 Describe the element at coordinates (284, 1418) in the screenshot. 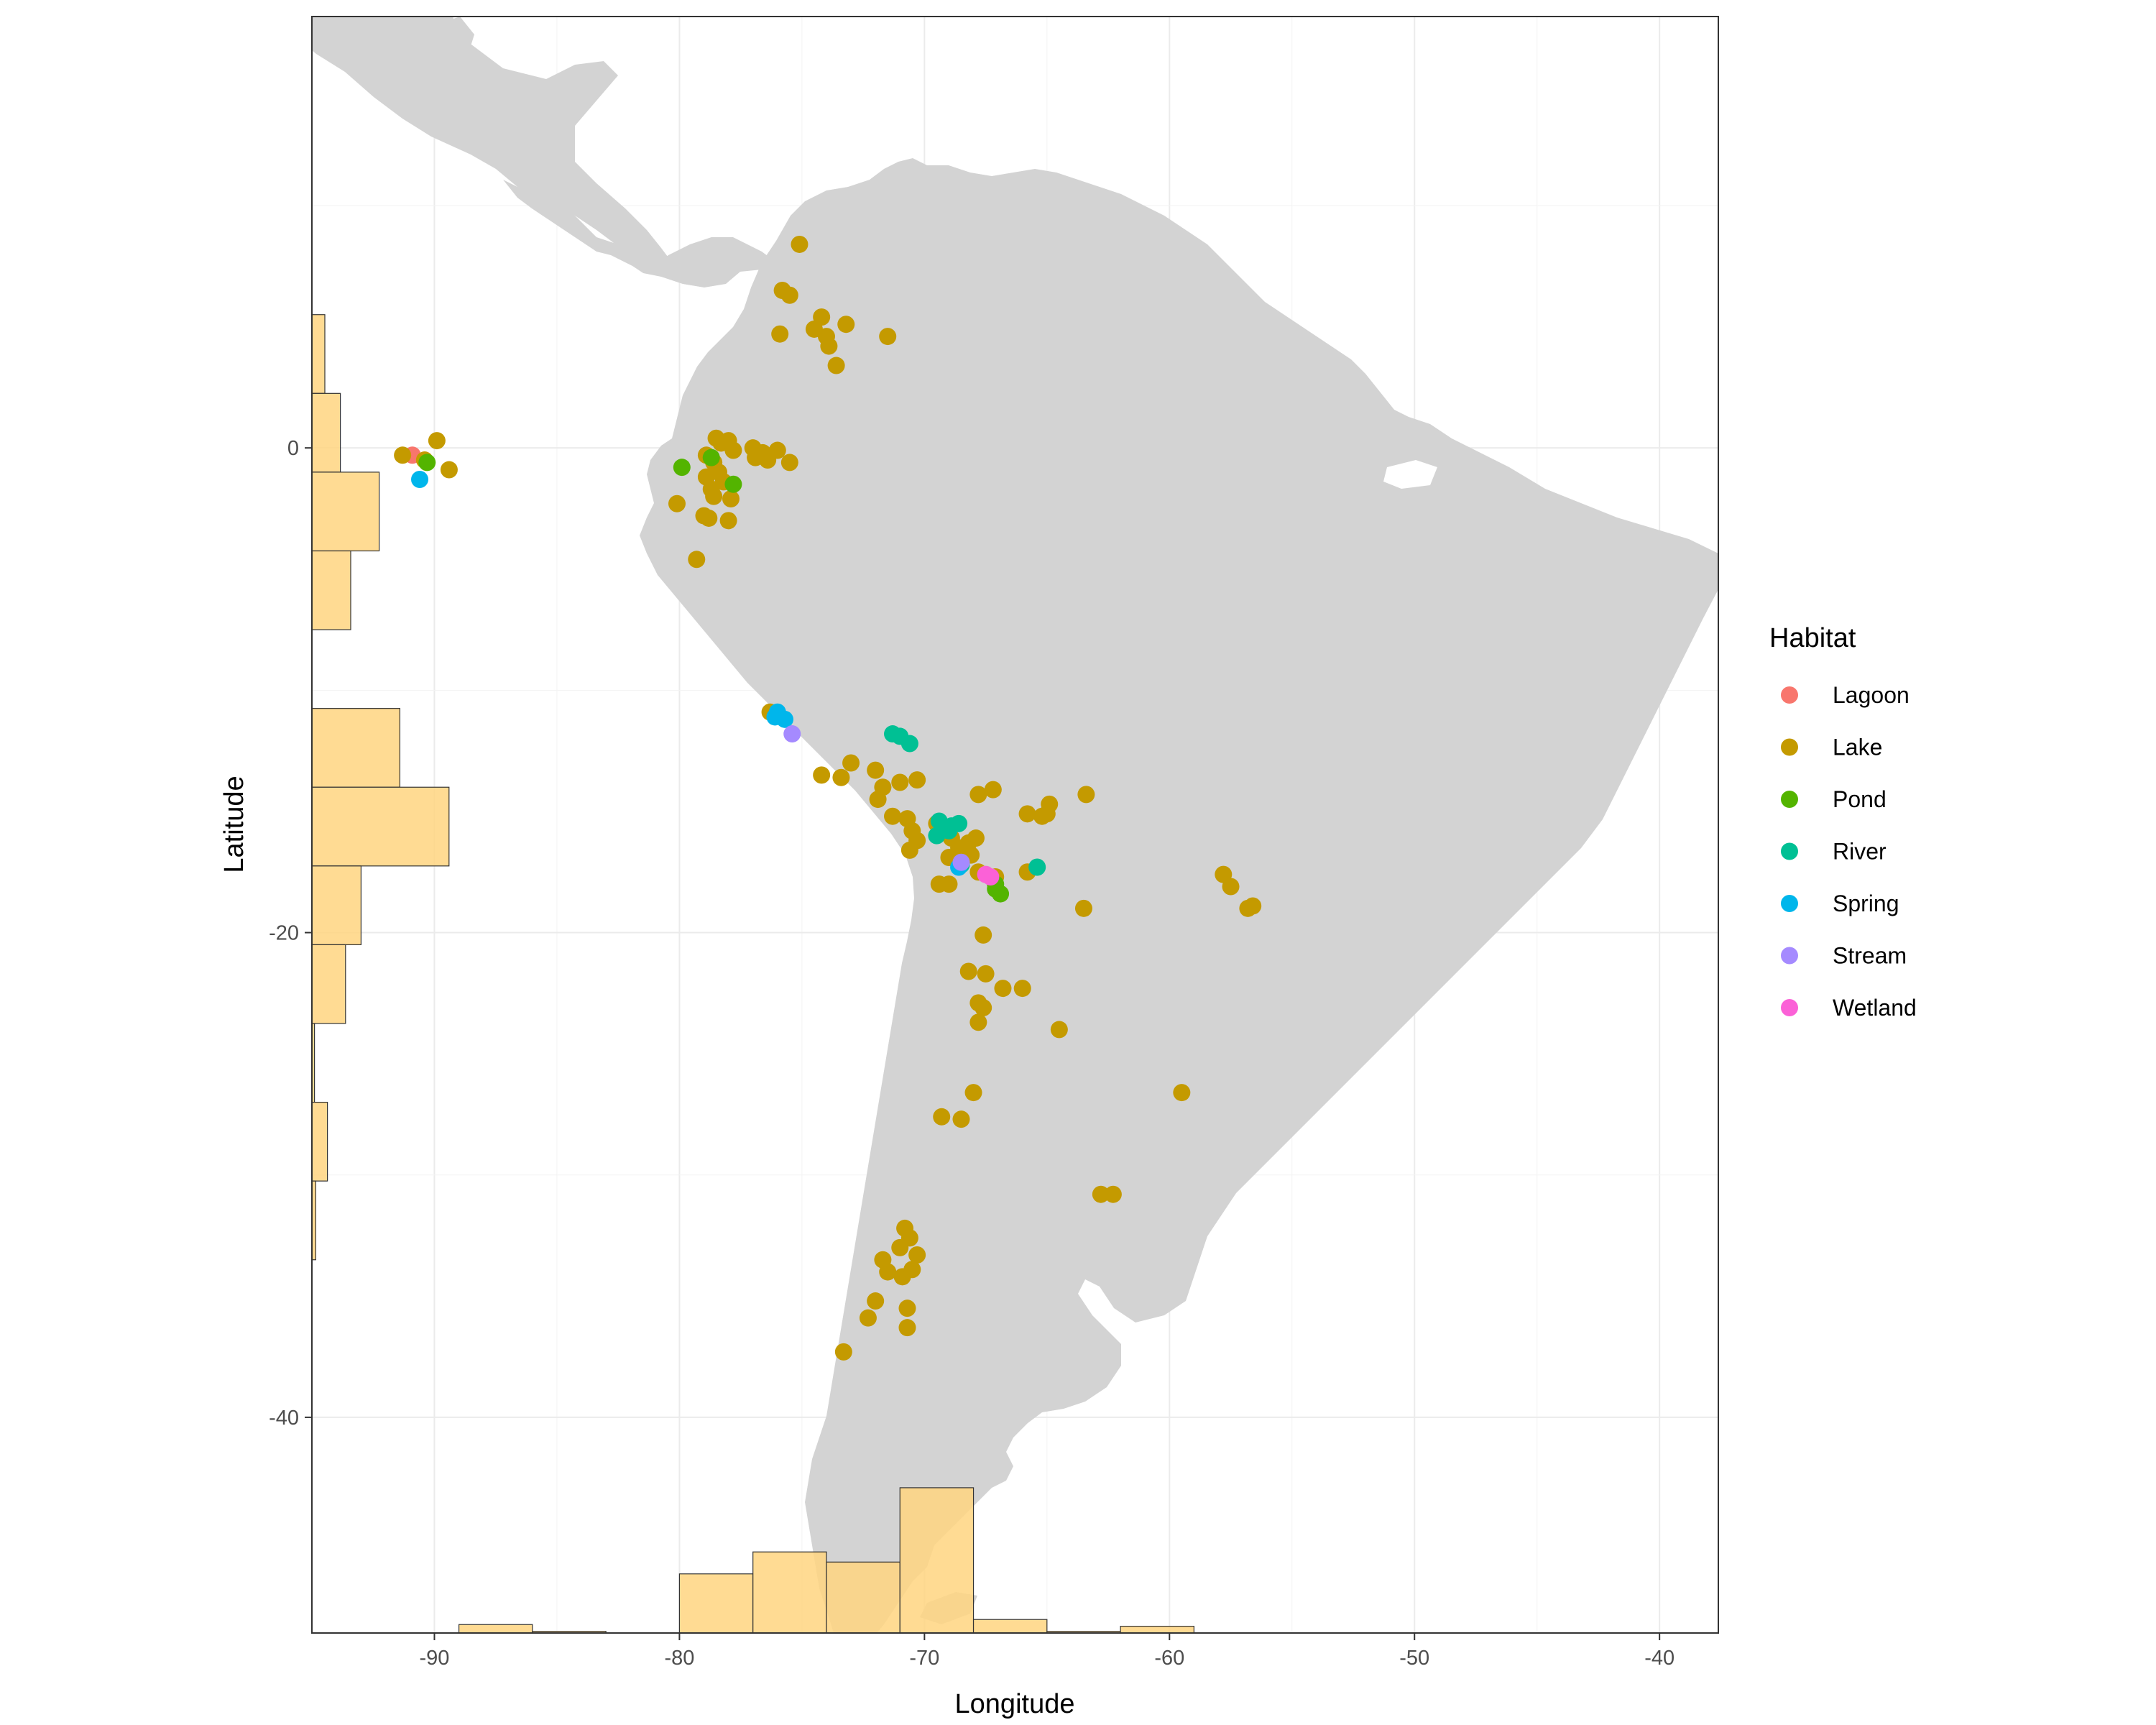

I see `y-tick-label: -40` at that location.